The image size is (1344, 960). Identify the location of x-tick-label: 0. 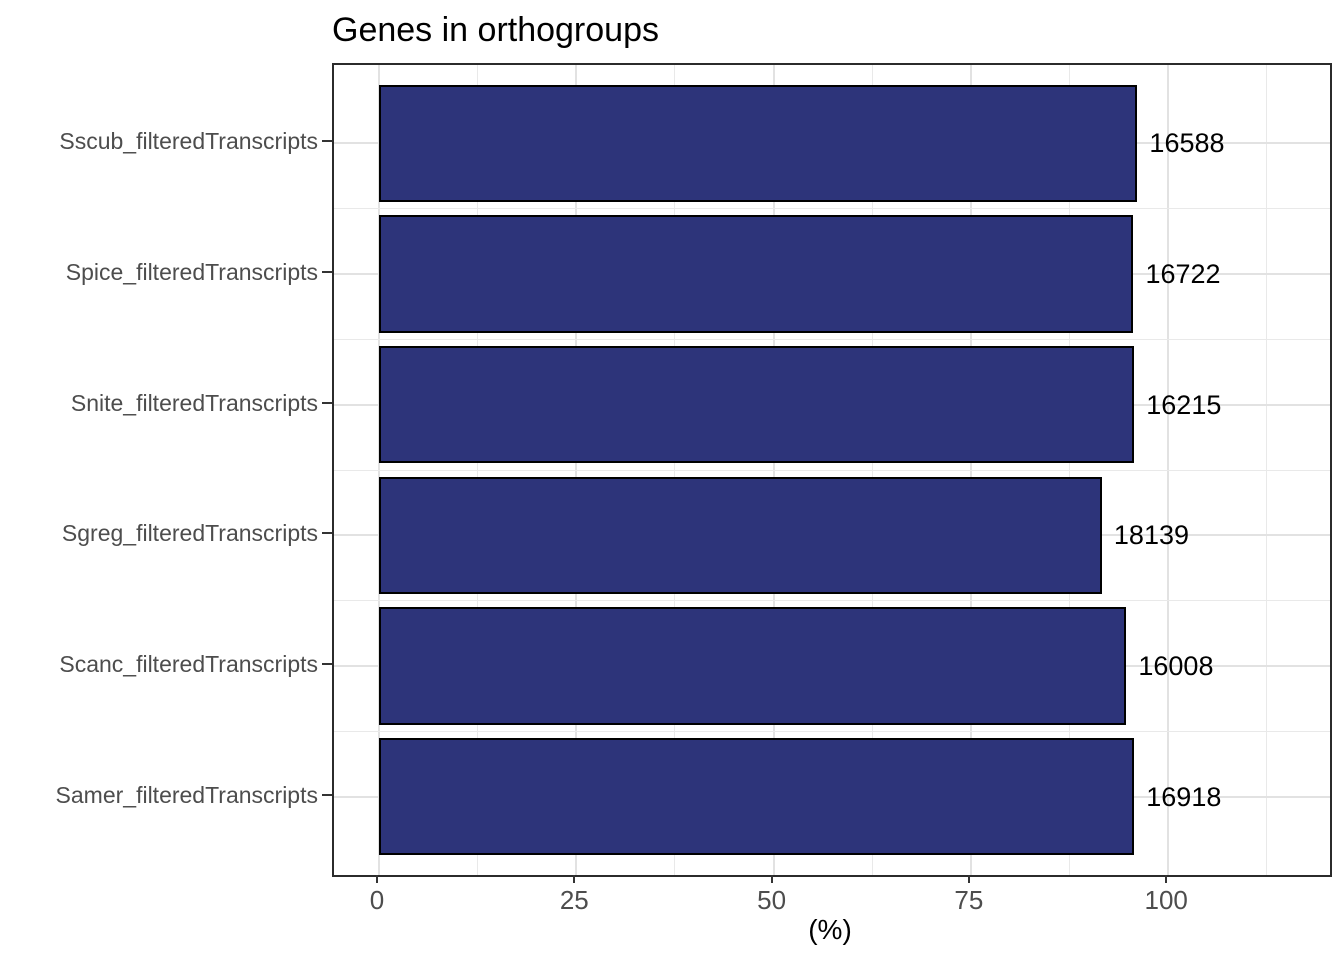
(377, 900).